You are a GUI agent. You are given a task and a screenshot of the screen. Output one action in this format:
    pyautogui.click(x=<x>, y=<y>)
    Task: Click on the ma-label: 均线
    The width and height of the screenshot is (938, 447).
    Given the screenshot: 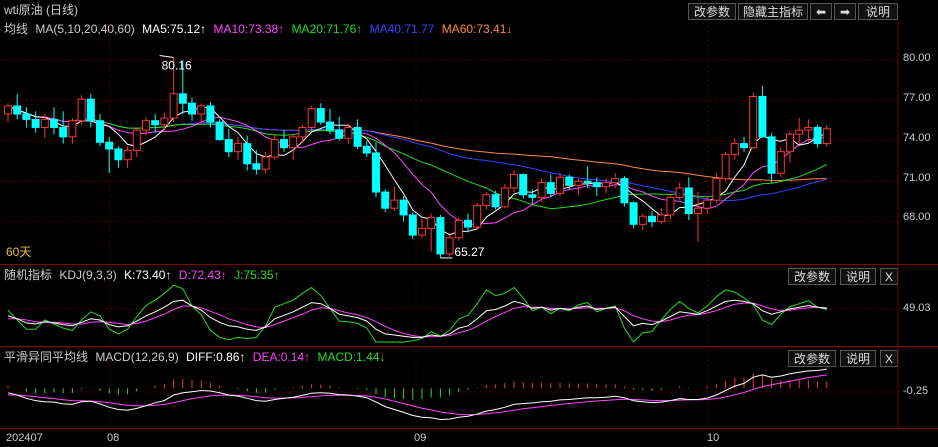 What is the action you would take?
    pyautogui.click(x=16, y=29)
    